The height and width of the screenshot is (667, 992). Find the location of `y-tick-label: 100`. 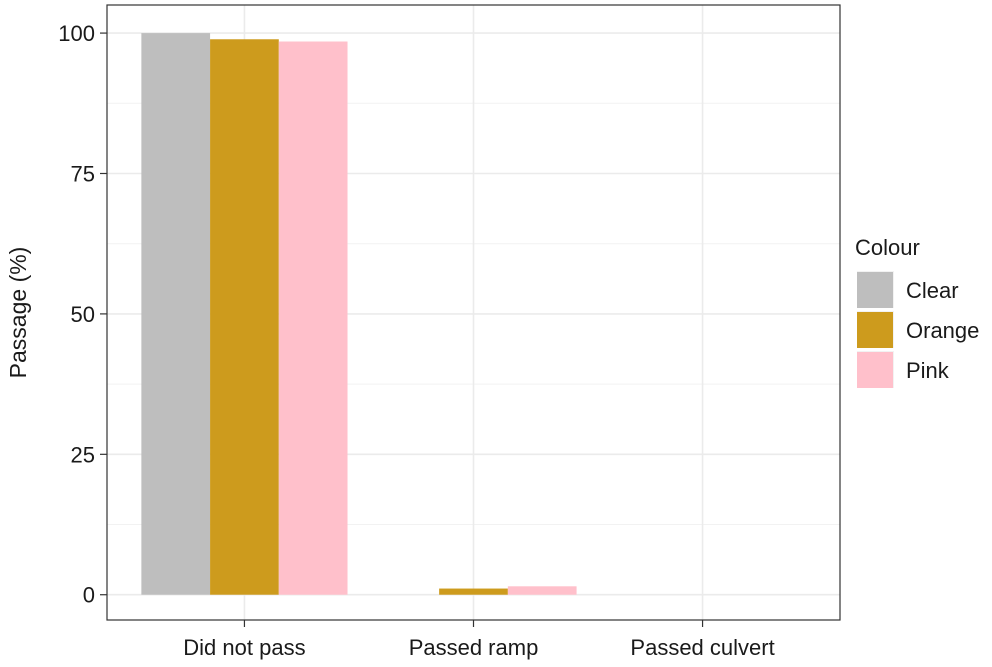

y-tick-label: 100 is located at coordinates (76, 33).